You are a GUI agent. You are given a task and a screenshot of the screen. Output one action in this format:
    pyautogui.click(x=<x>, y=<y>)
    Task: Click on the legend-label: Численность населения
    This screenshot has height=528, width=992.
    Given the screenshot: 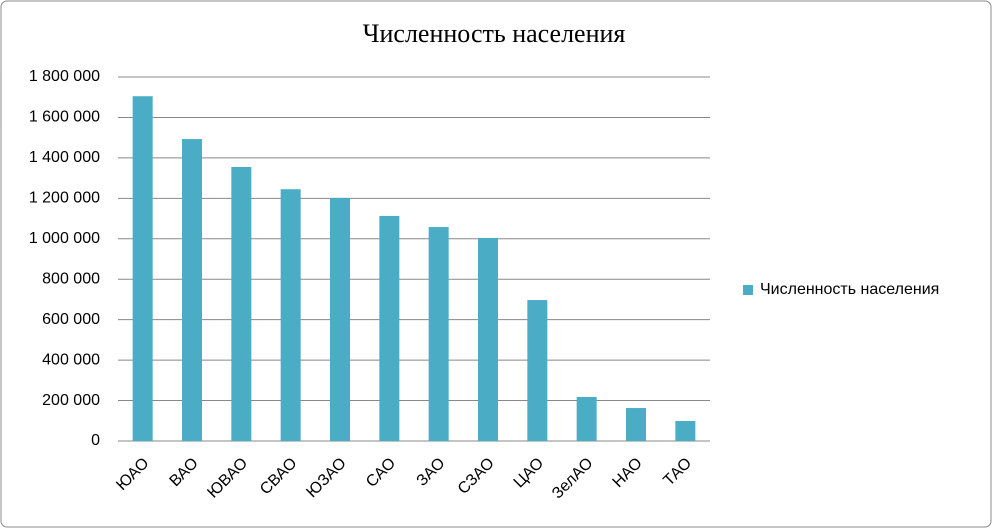 What is the action you would take?
    pyautogui.click(x=849, y=289)
    